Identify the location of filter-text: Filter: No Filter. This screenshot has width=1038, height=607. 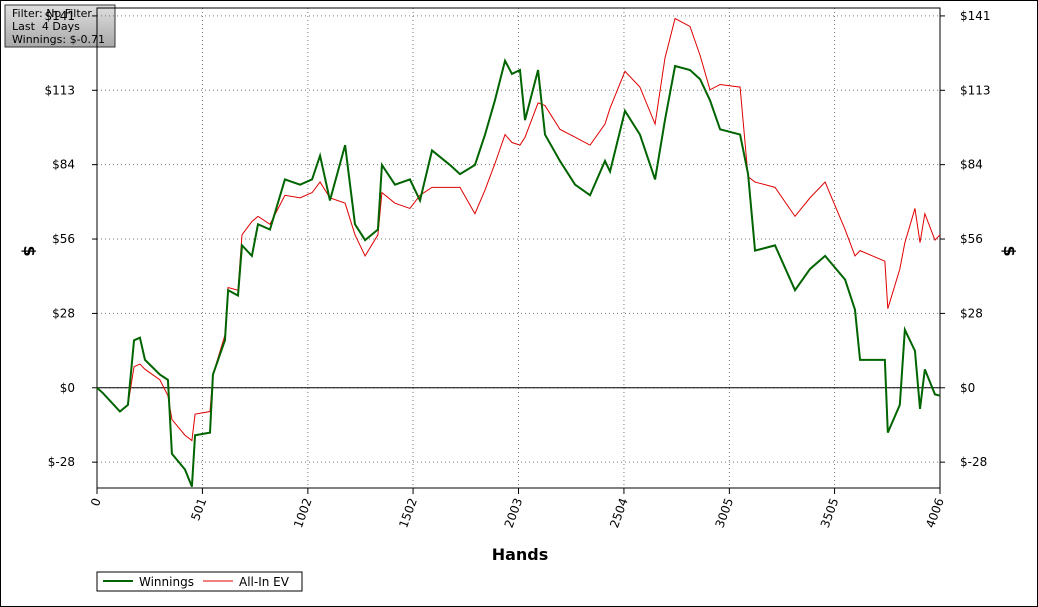
(52, 13).